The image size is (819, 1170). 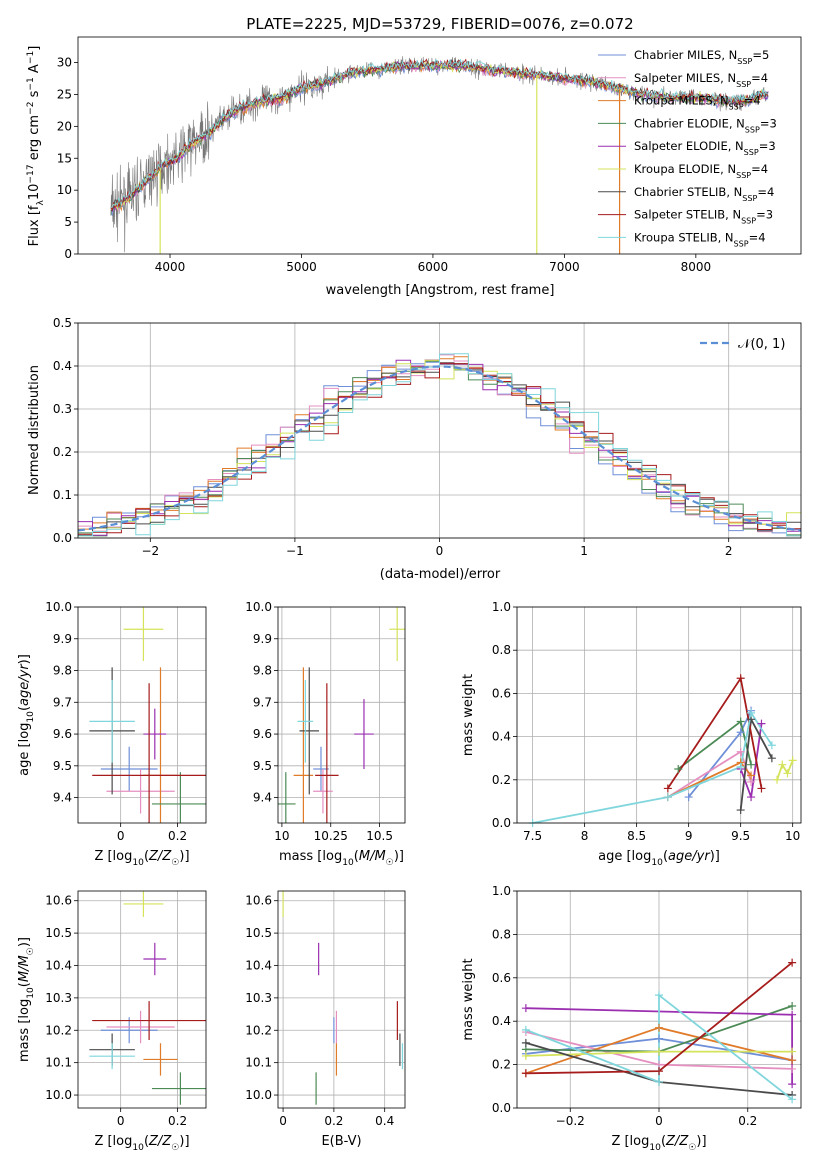 What do you see at coordinates (258, 933) in the screenshot?
I see `y-tick-label: 10.5` at bounding box center [258, 933].